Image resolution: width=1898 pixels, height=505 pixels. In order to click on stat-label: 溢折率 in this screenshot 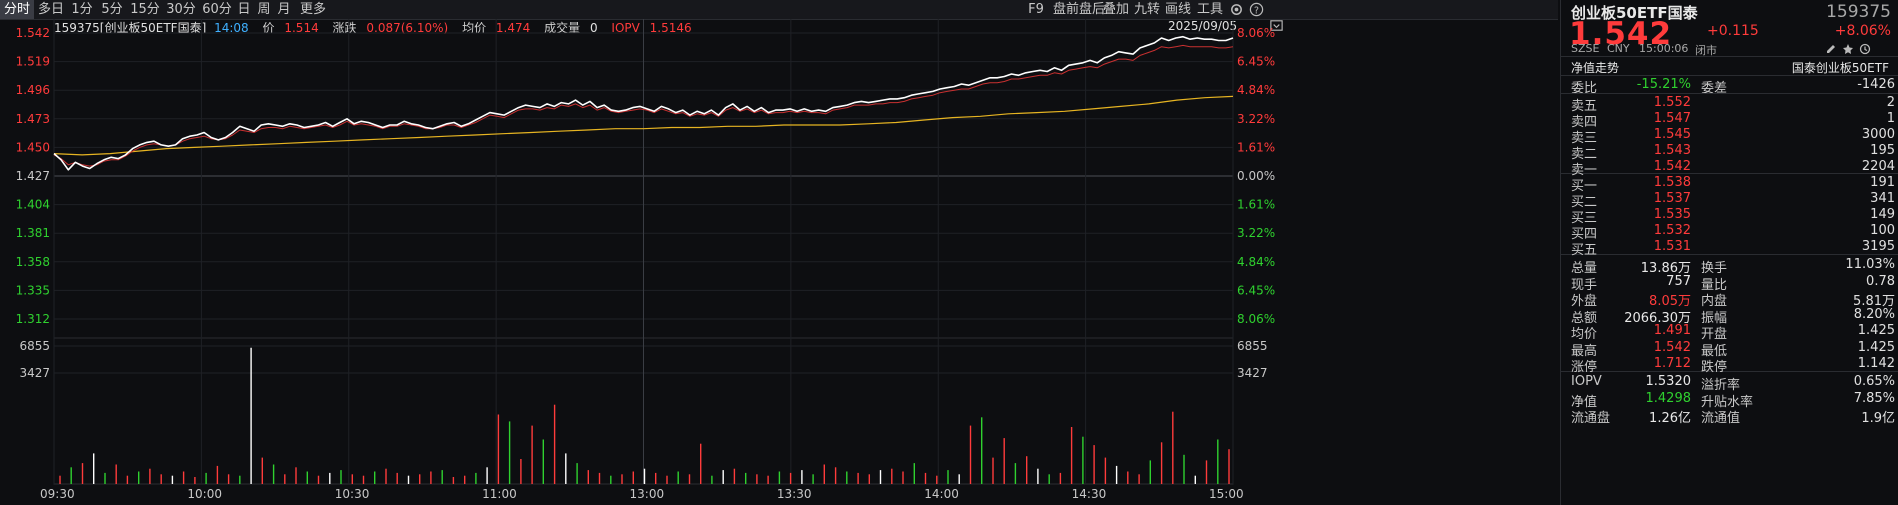, I will do `click(1721, 385)`.